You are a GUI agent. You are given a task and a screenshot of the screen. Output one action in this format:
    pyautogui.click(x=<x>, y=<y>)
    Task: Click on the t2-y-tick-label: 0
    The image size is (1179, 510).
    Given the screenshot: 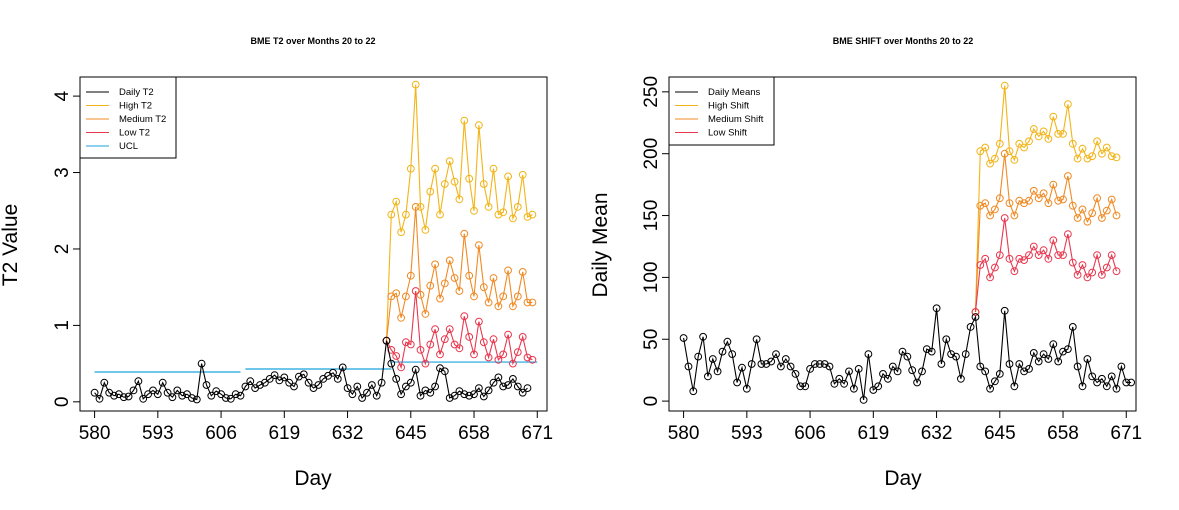 What is the action you would take?
    pyautogui.click(x=62, y=402)
    